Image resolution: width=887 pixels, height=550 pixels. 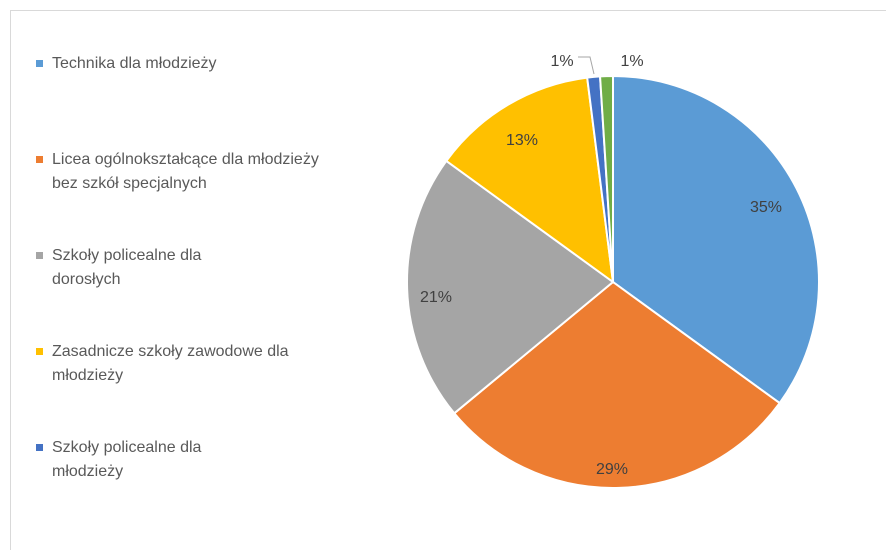 I want to click on legend-label-policealne-dorosli: Szkoły policealne dla dorosłych, so click(x=127, y=267).